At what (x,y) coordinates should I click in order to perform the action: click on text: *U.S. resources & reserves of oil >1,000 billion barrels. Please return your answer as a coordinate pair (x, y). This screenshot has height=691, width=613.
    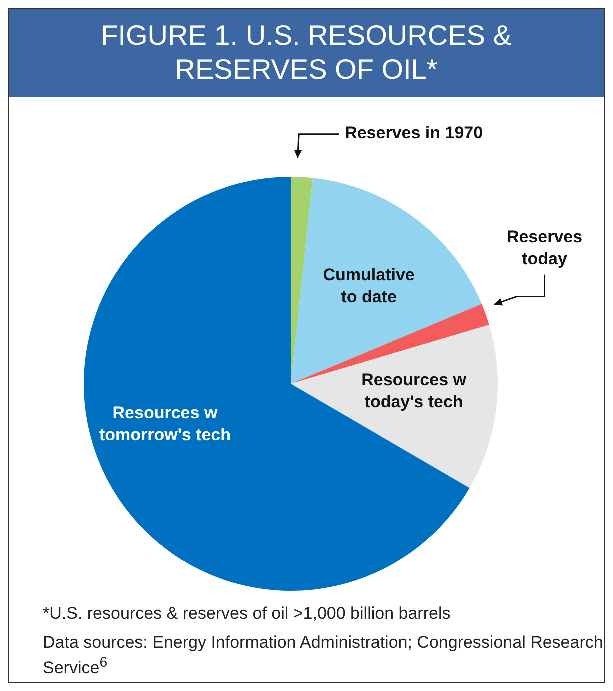
    Looking at the image, I should click on (247, 613).